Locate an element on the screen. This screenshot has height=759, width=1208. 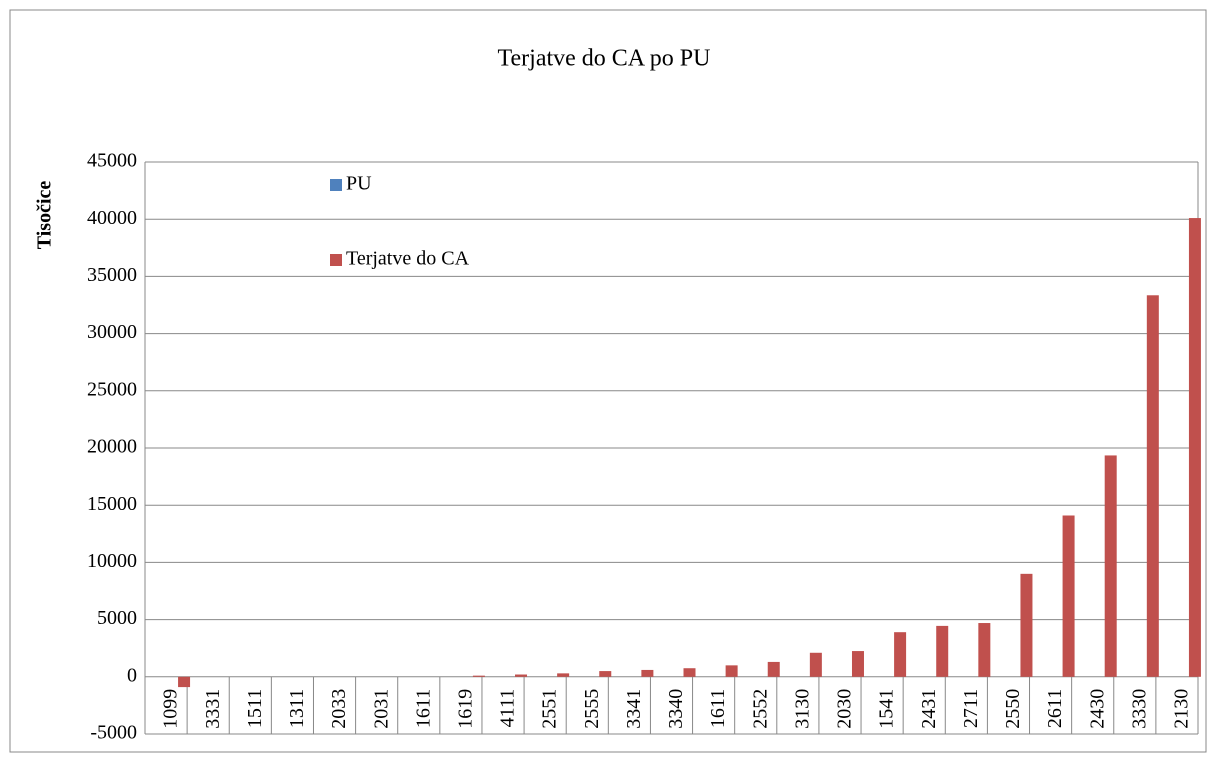
y-axis-label: Tisočice is located at coordinates (45, 215).